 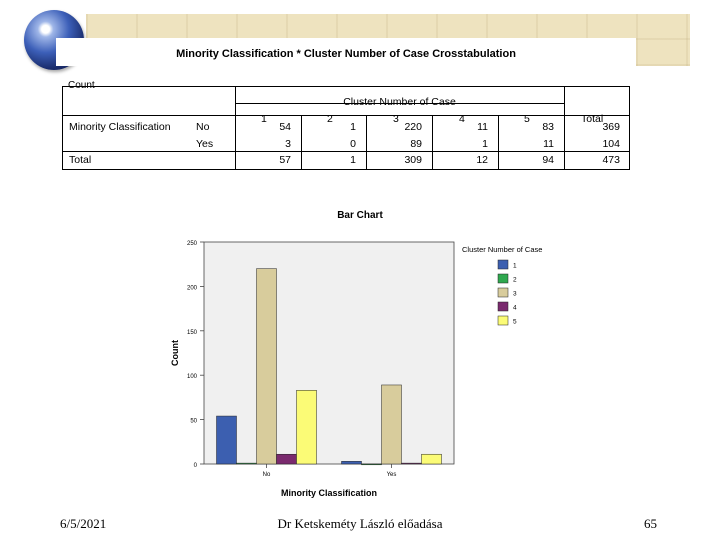 I want to click on table-cell: 473, so click(x=611, y=160).